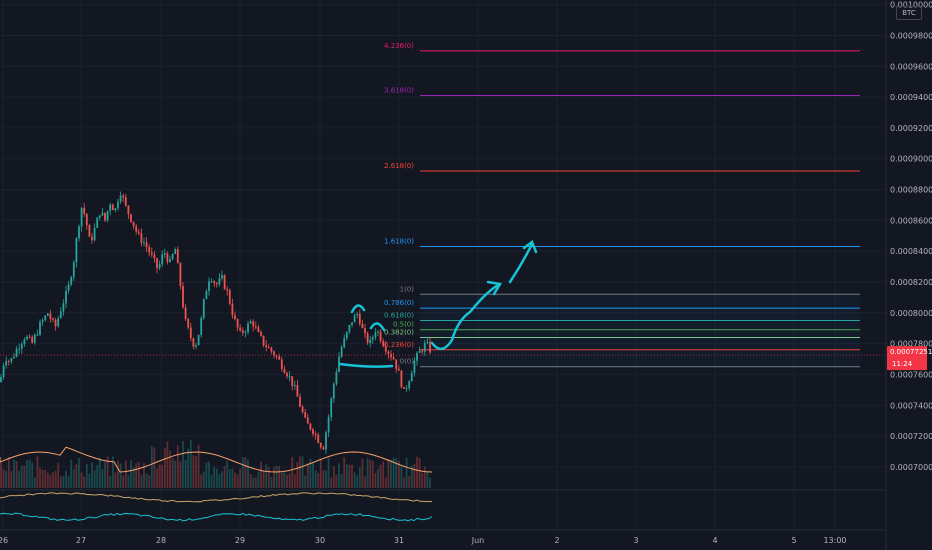 This screenshot has height=550, width=932. What do you see at coordinates (4, 540) in the screenshot?
I see `x-tick-label: 26` at bounding box center [4, 540].